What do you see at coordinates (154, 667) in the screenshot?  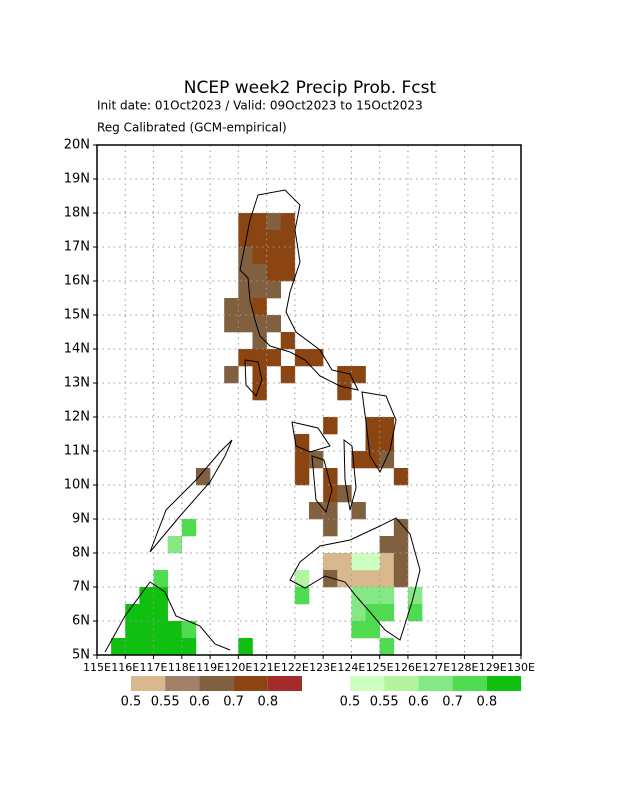 I see `x-tick-label: 117E` at bounding box center [154, 667].